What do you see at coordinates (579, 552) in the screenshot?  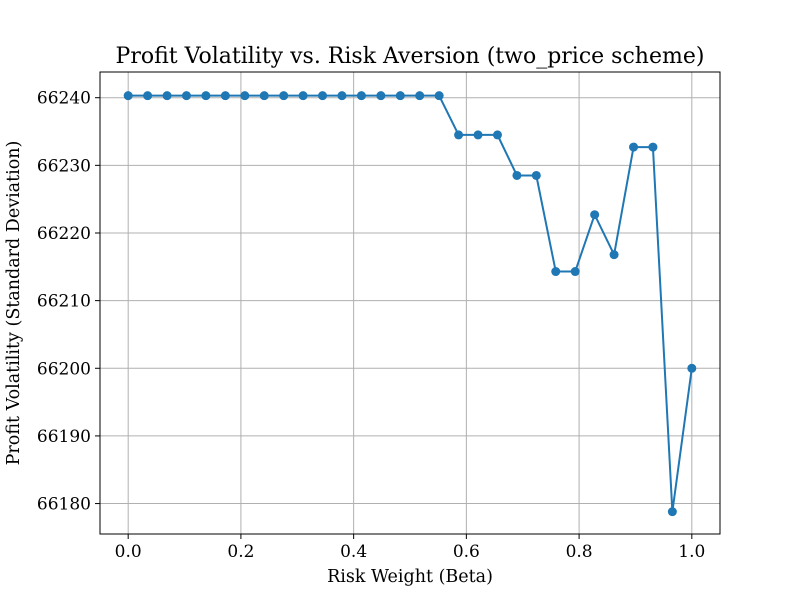 I see `x-tick-label: 0.8` at bounding box center [579, 552].